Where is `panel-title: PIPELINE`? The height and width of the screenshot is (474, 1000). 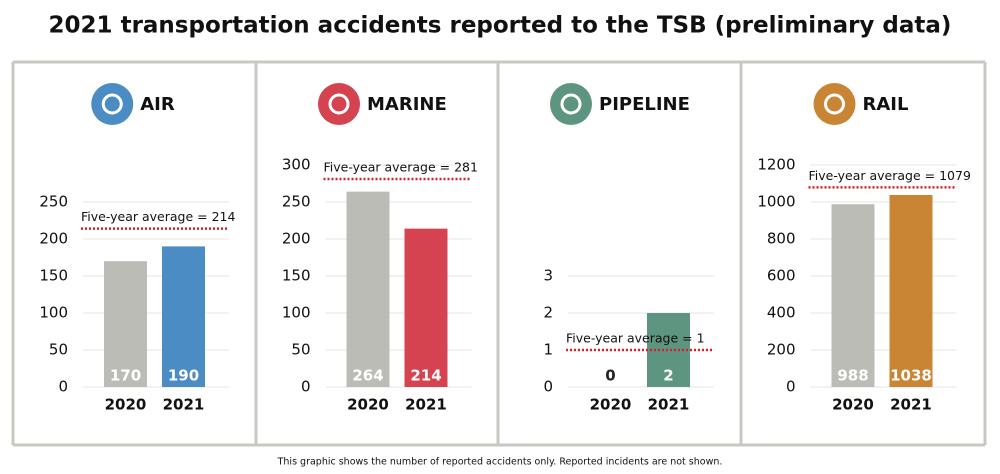
panel-title: PIPELINE is located at coordinates (644, 104).